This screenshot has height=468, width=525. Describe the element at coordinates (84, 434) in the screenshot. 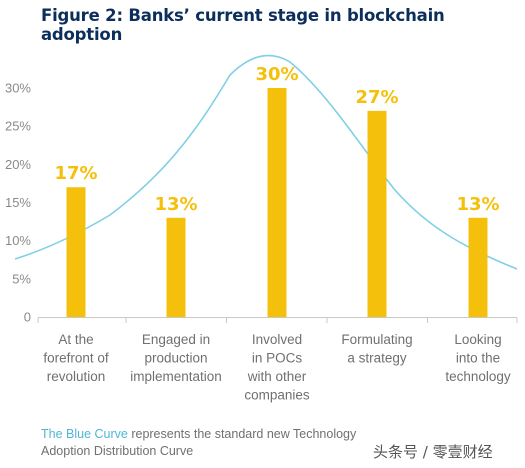

I see `footnote-highlight: The Blue Curve` at that location.